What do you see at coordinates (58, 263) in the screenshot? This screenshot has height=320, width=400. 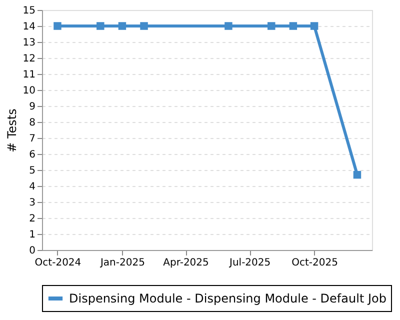 I see `x-tick-label: Oct-2024` at bounding box center [58, 263].